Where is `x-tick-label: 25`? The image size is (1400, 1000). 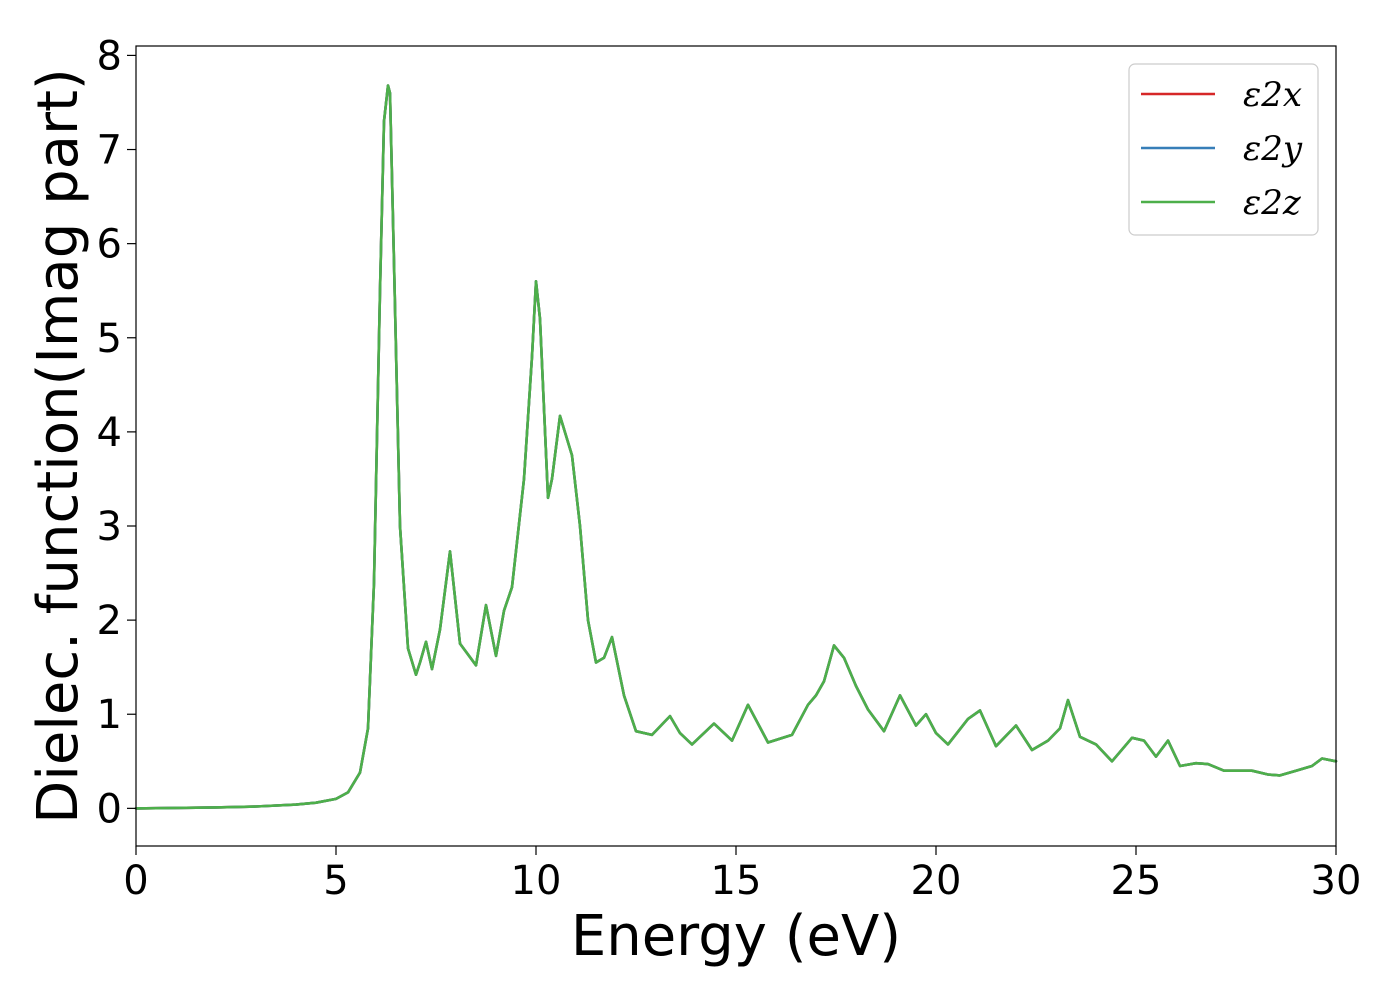 x-tick-label: 25 is located at coordinates (1136, 881).